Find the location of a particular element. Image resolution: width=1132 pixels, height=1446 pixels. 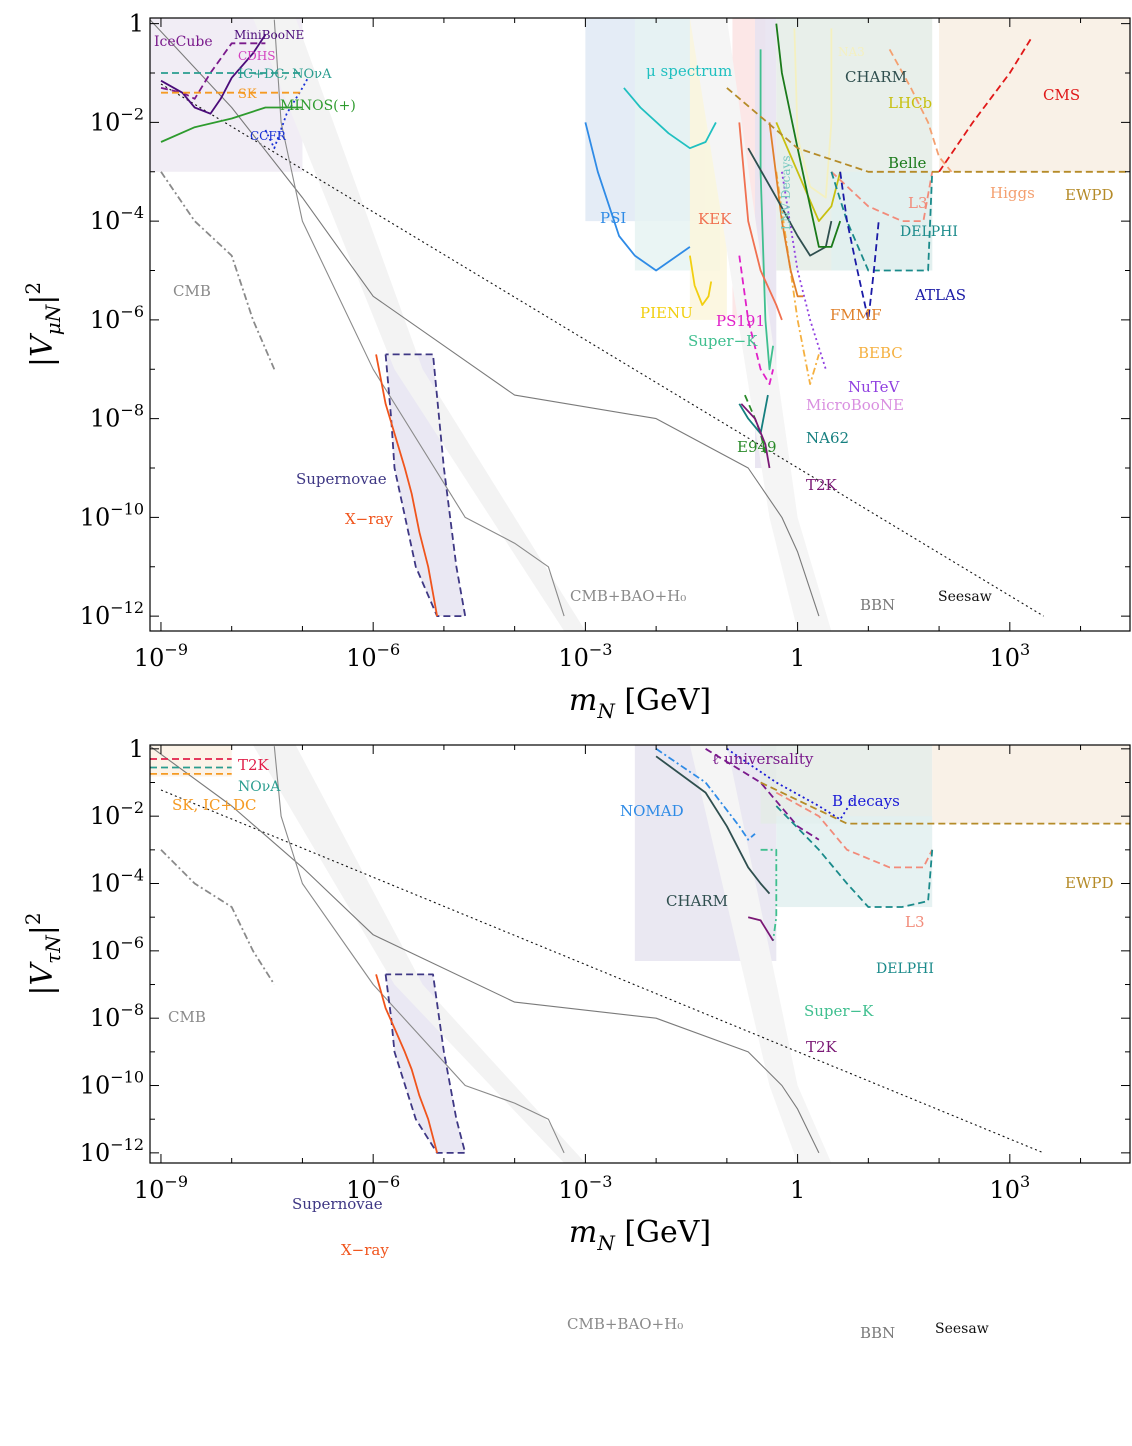

y-tick-label: 10⁻¹⁰ is located at coordinates (112, 515).